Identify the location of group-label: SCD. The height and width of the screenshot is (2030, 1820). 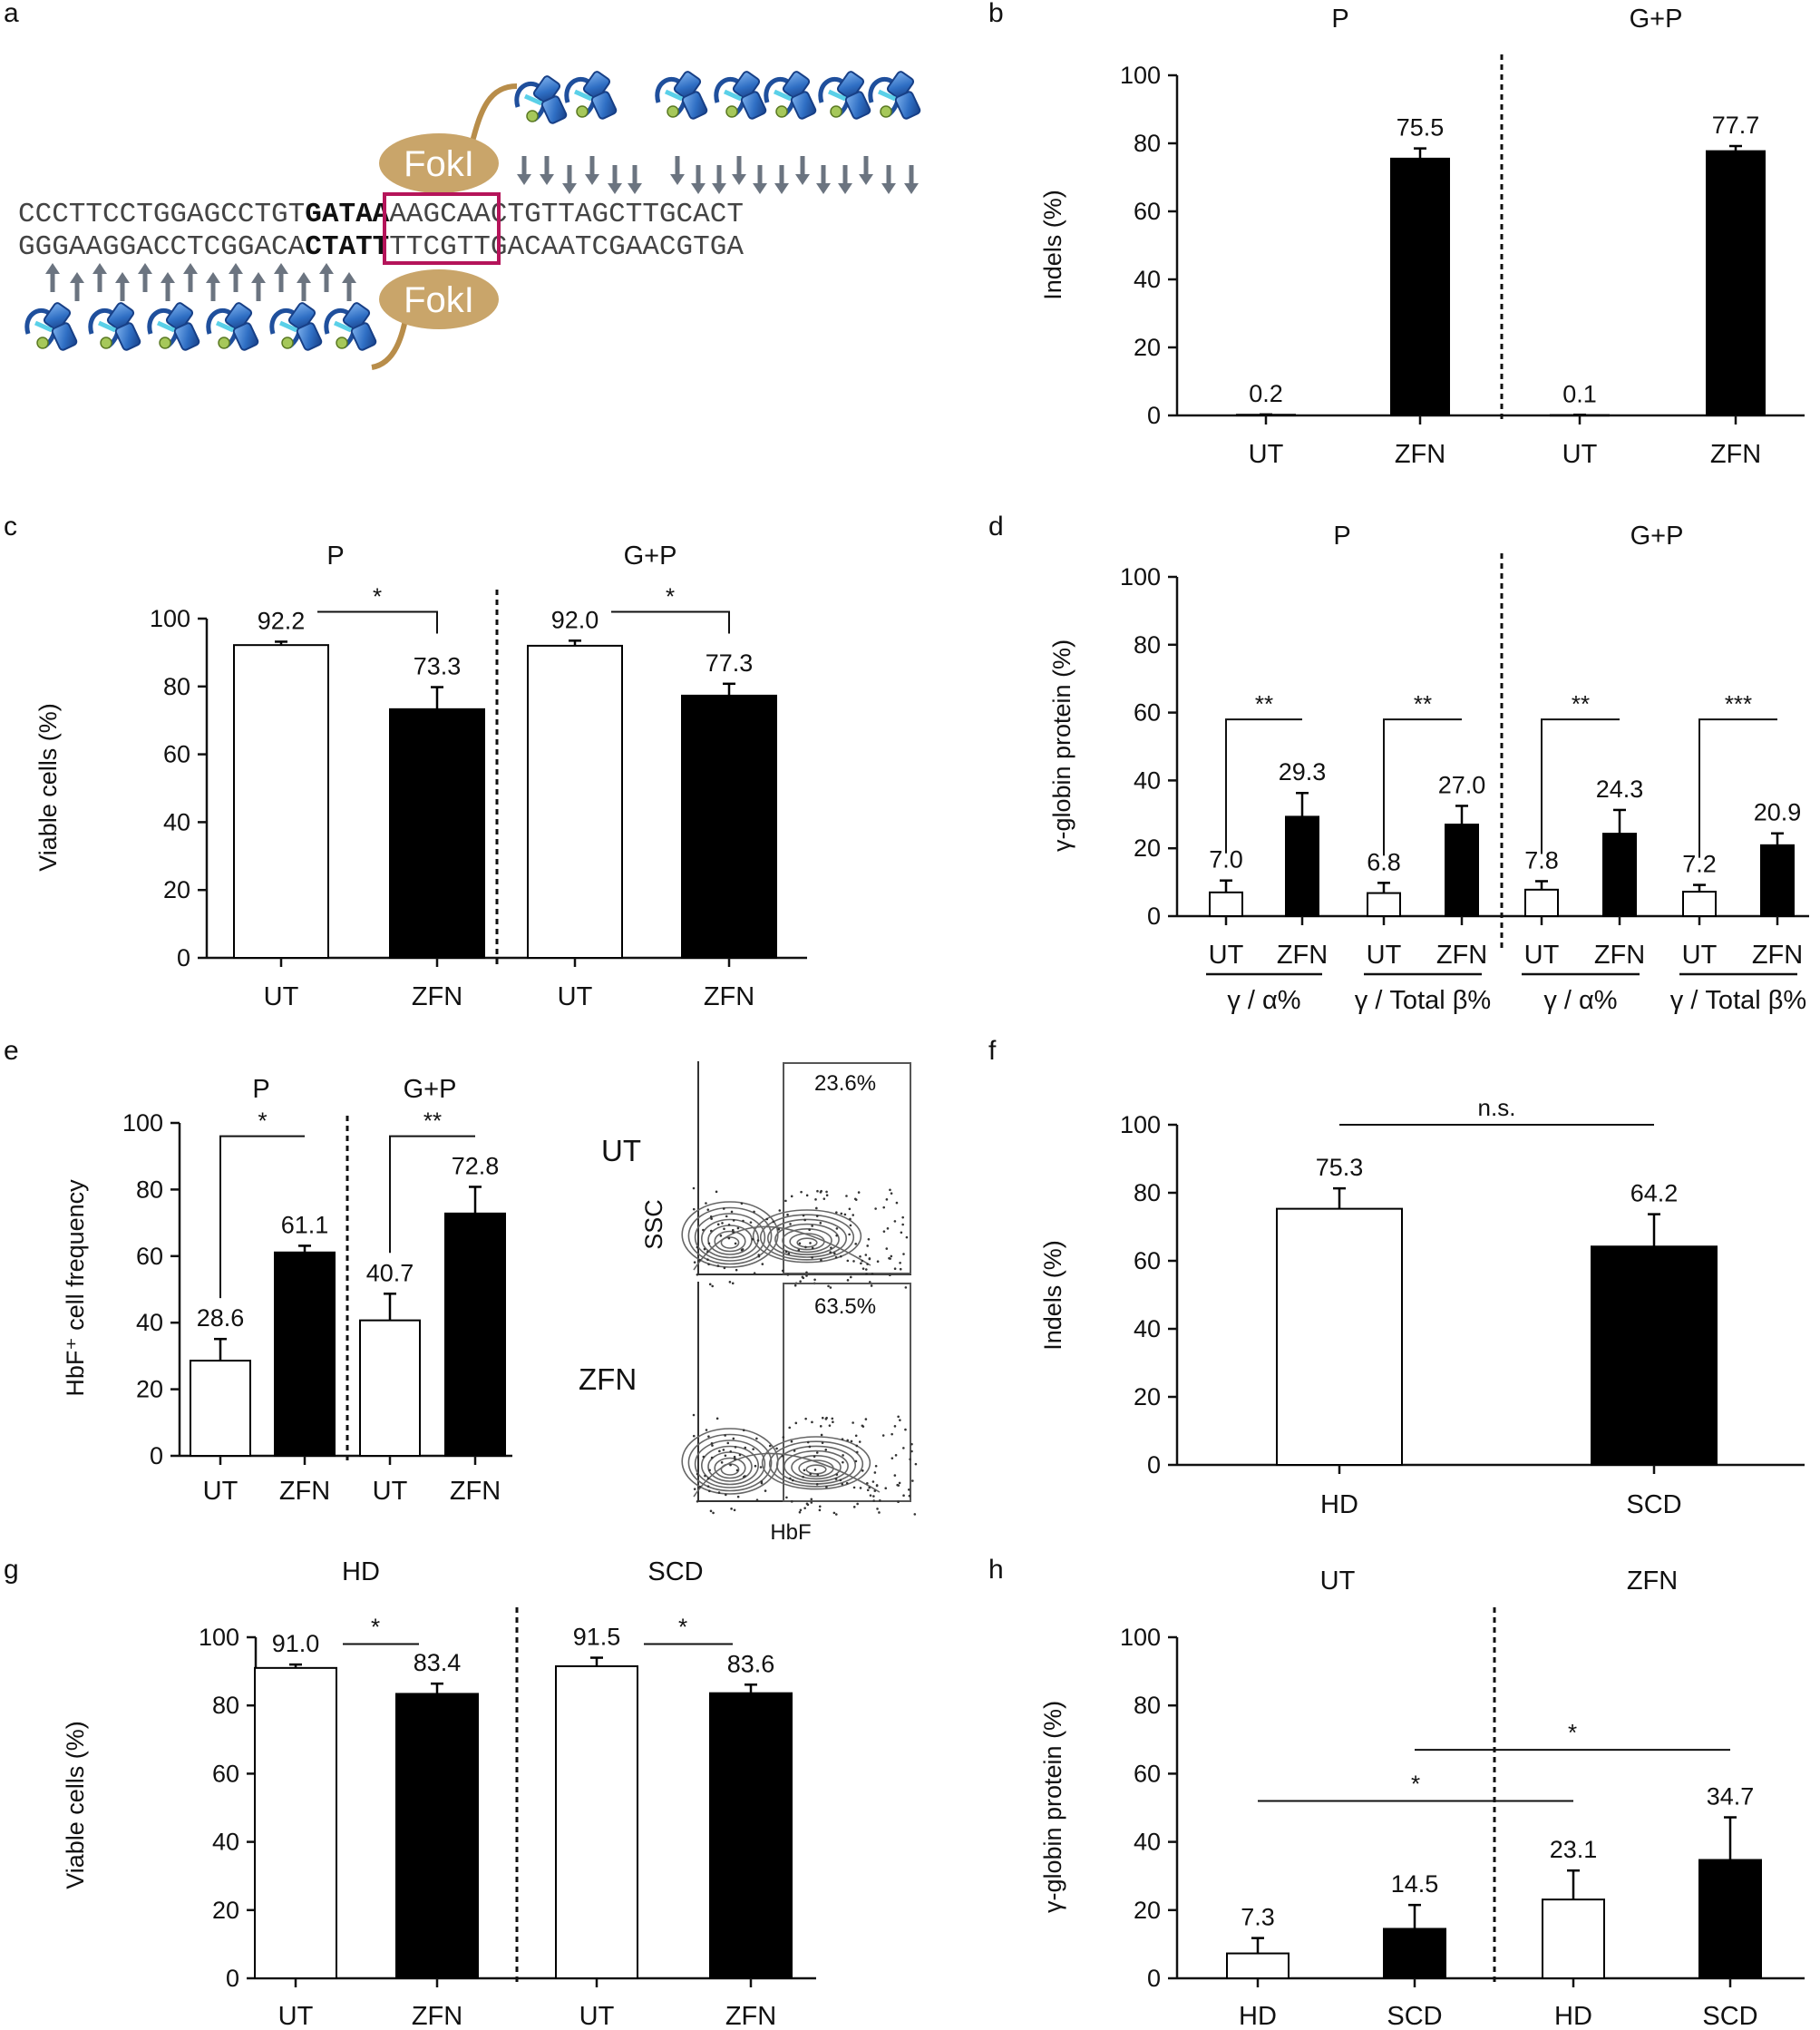
(675, 1571).